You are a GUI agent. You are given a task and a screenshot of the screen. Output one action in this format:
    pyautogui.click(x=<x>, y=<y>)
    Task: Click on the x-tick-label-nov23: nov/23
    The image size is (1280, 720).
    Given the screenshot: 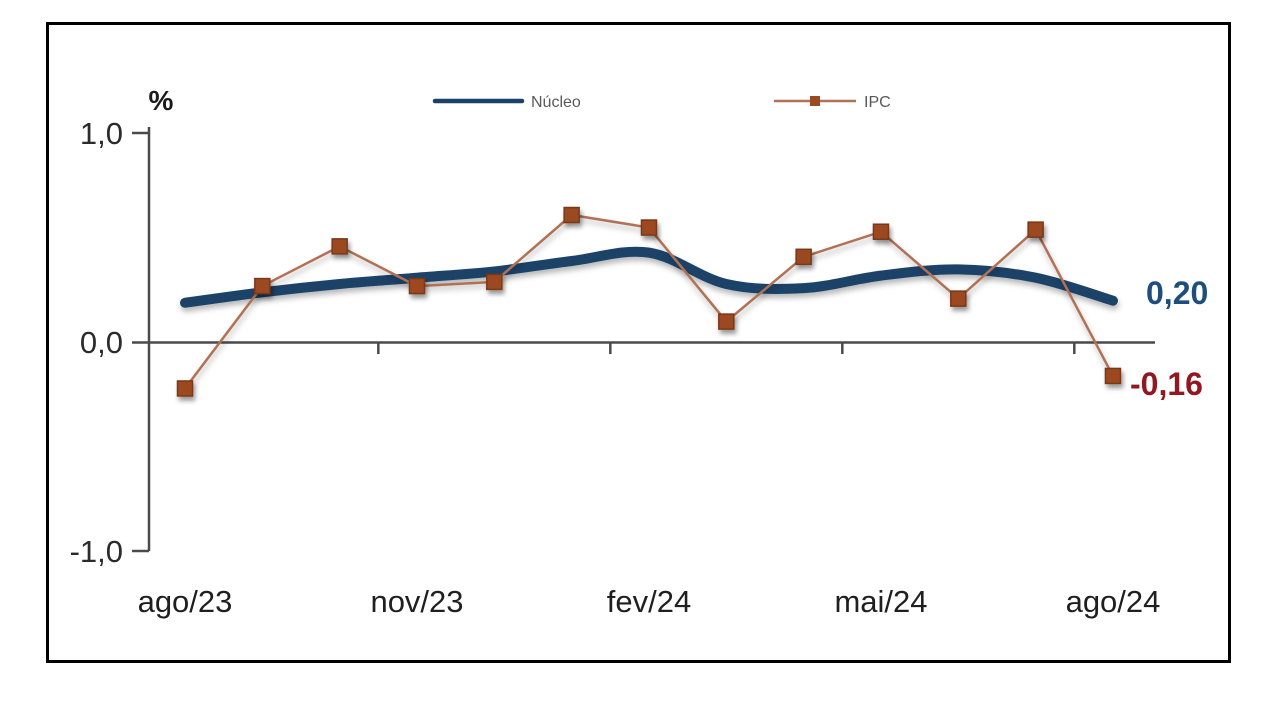 What is the action you would take?
    pyautogui.click(x=416, y=601)
    